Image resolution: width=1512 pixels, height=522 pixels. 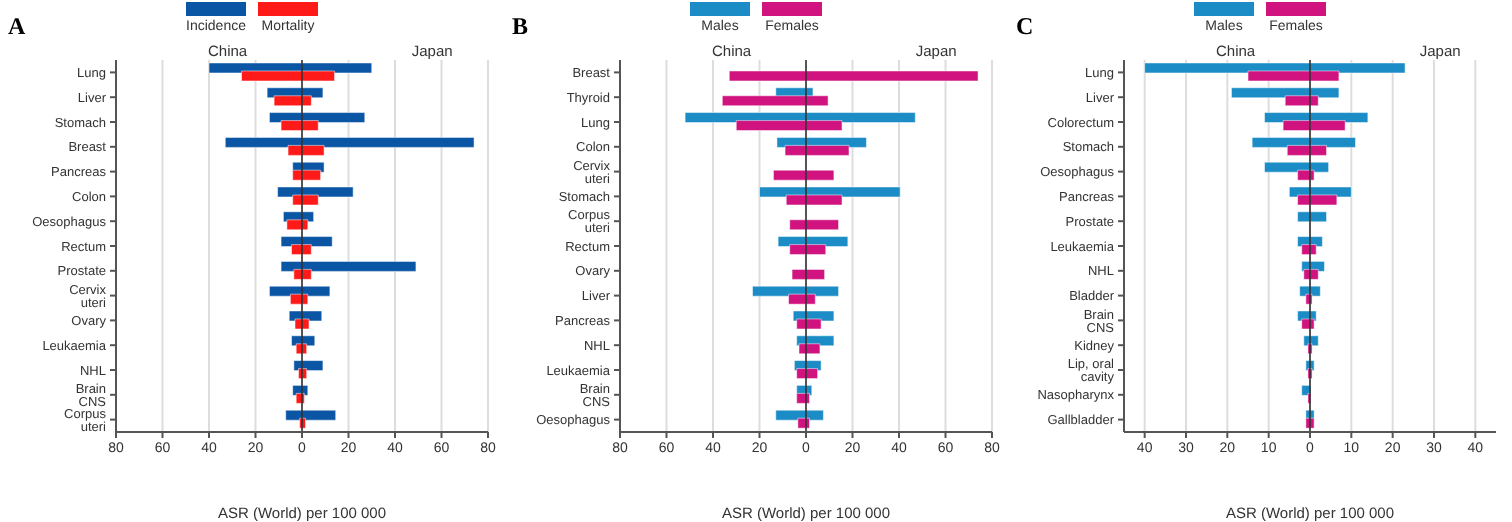 I want to click on chart-title: A, so click(x=17, y=27).